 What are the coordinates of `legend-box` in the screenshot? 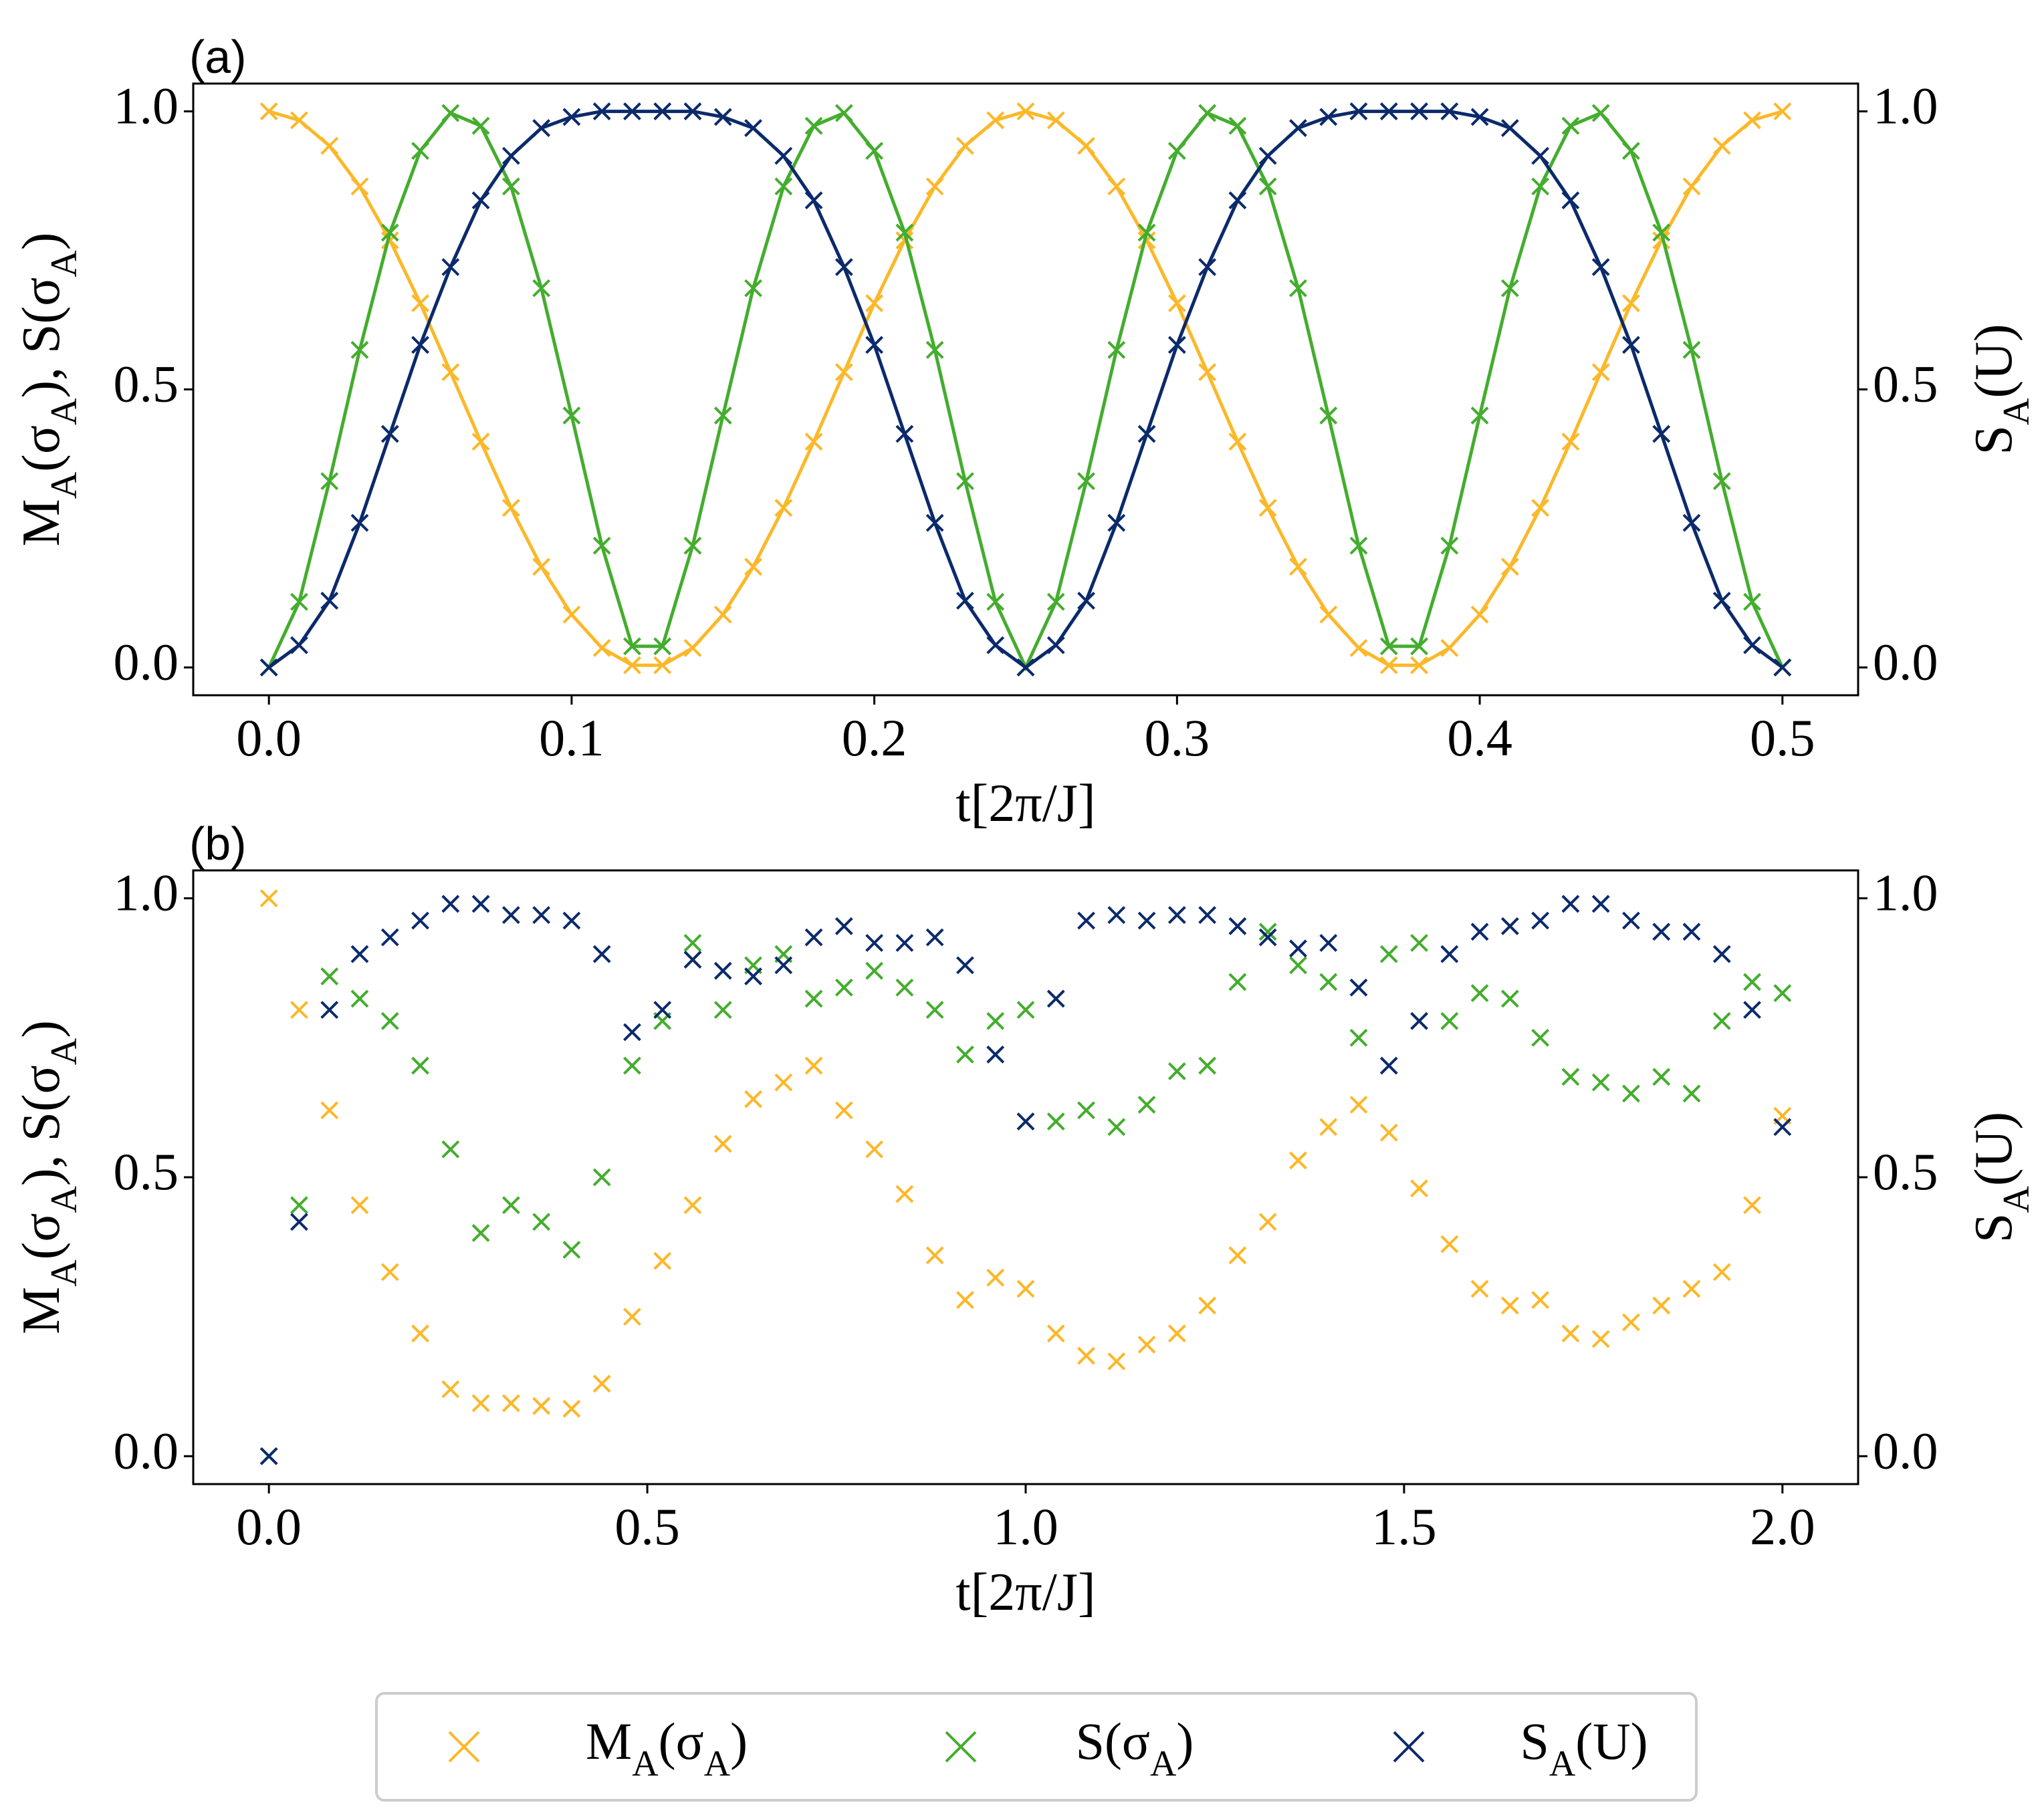 It's located at (1036, 1747).